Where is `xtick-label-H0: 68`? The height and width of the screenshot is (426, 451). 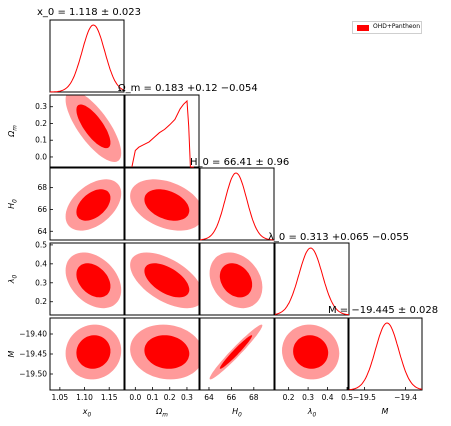
xtick-label-H0: 68 is located at coordinates (254, 397).